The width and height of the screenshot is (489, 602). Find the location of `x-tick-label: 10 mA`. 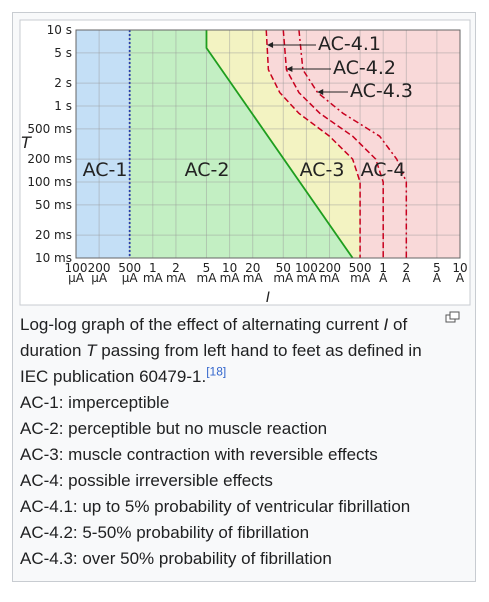

x-tick-label: 10 mA is located at coordinates (230, 273).